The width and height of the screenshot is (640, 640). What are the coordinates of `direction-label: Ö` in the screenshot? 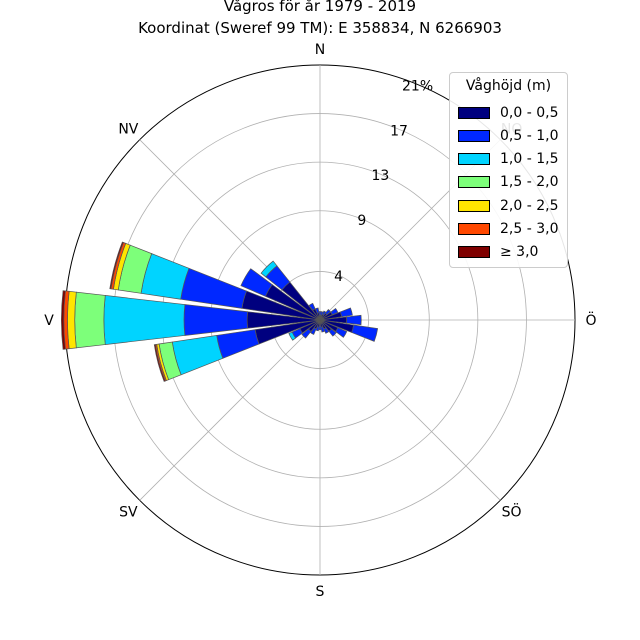 It's located at (590, 320).